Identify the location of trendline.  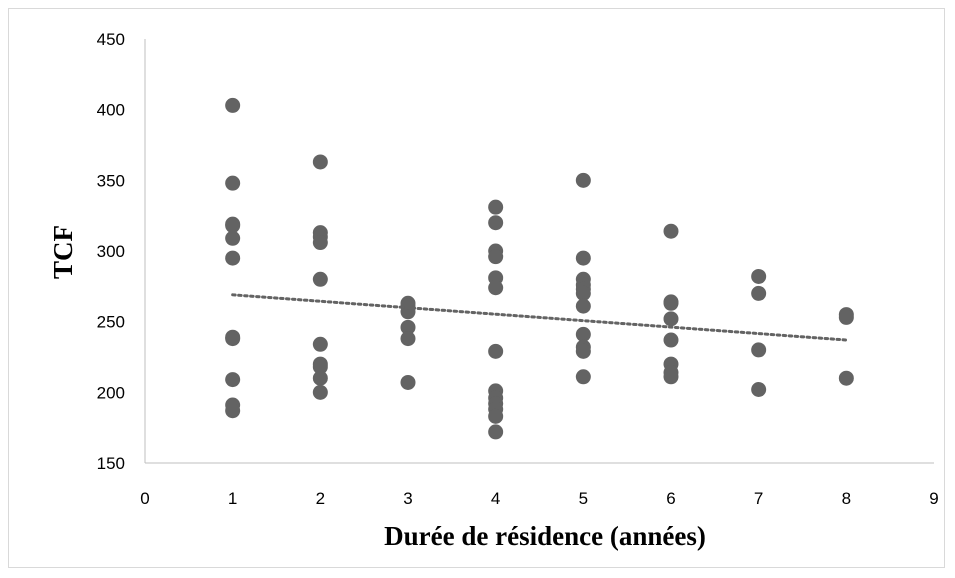
(539, 317).